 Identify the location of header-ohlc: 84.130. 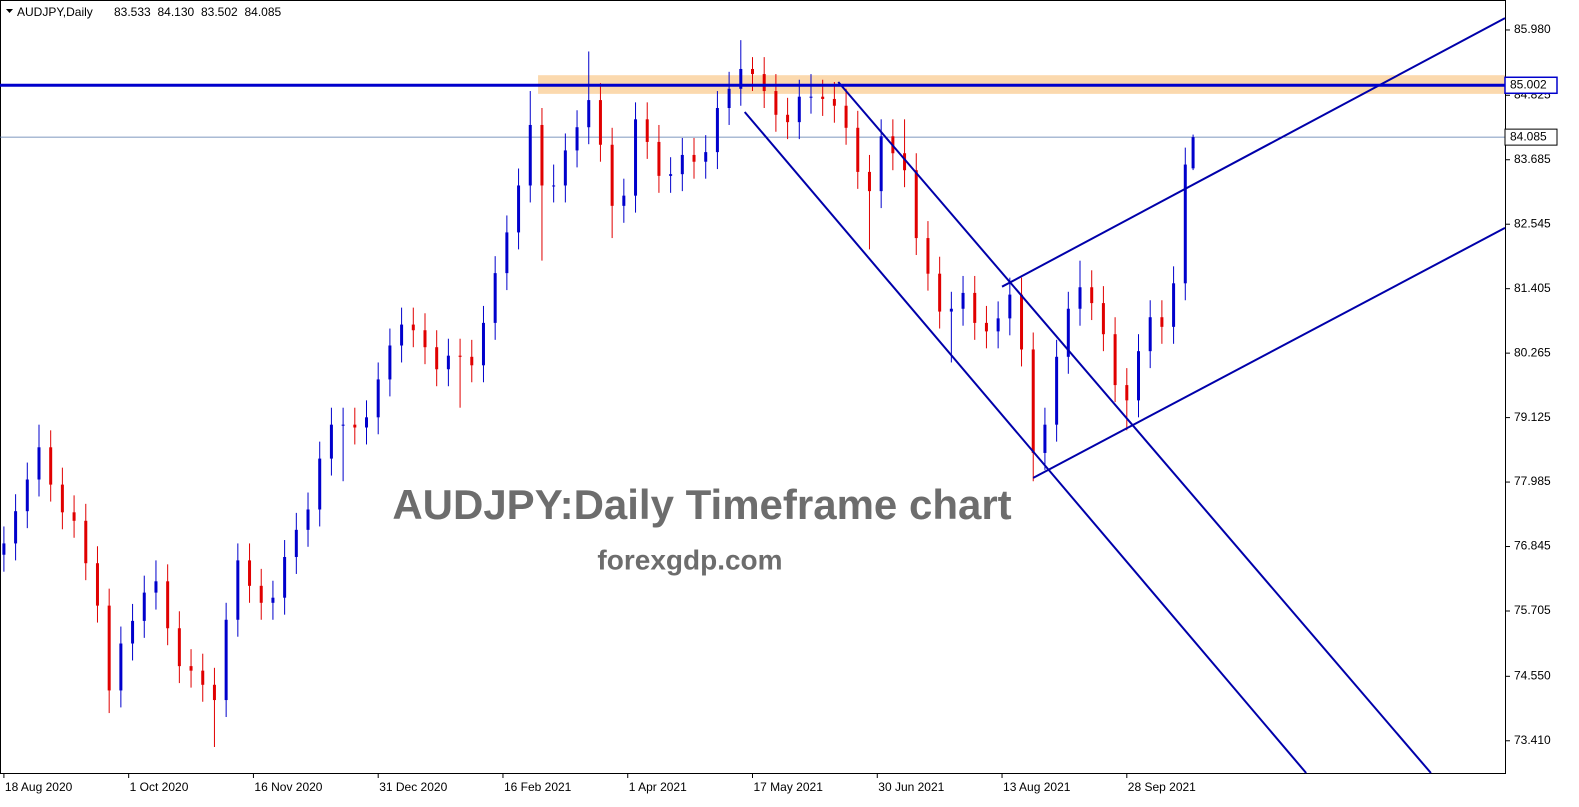
(176, 12).